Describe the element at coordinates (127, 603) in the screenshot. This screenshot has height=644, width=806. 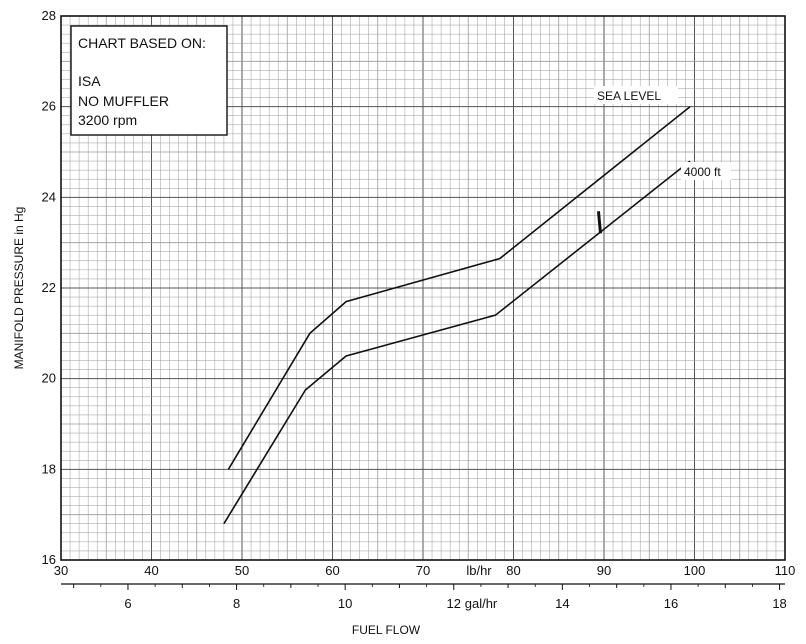
I see `x-tick-label-galhr: 6` at that location.